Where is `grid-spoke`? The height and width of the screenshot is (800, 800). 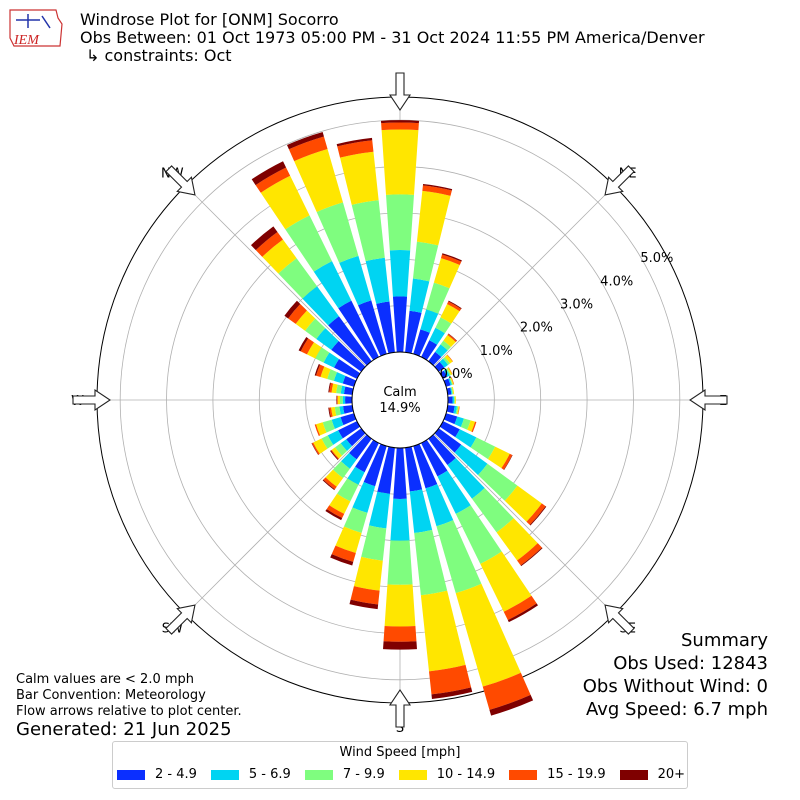 grid-spoke is located at coordinates (276, 276).